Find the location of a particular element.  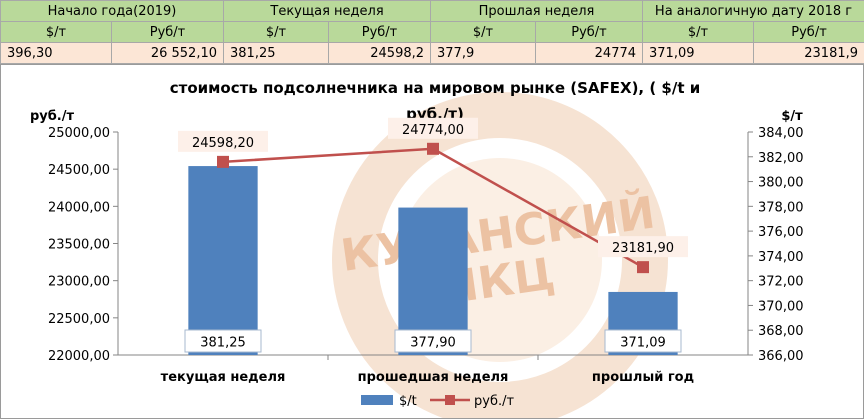

x-tick-label: прошлый год is located at coordinates (643, 377).